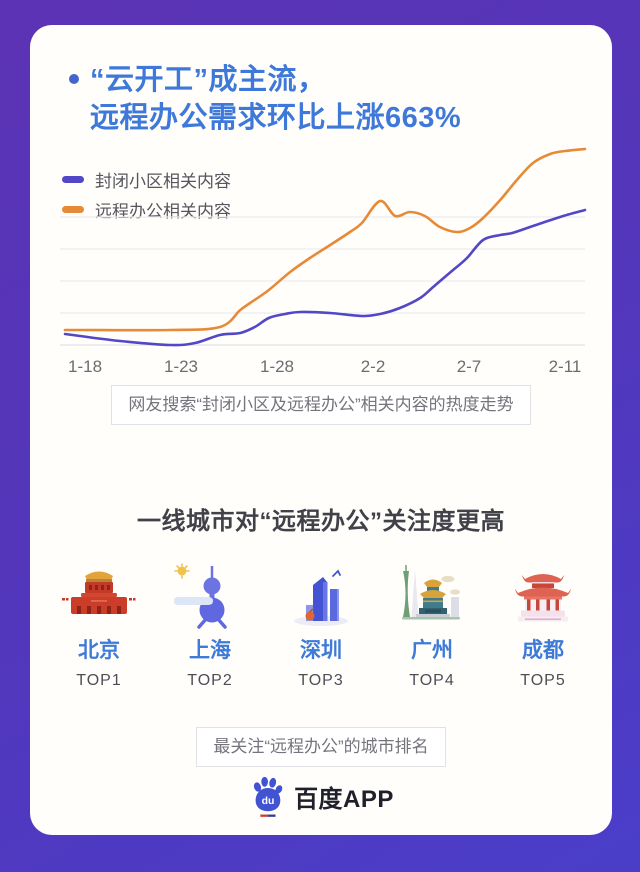 The height and width of the screenshot is (872, 640). I want to click on chart-caption: 网友搜索“封闭小区及远程办公”相关内容的热度走势, so click(321, 405).